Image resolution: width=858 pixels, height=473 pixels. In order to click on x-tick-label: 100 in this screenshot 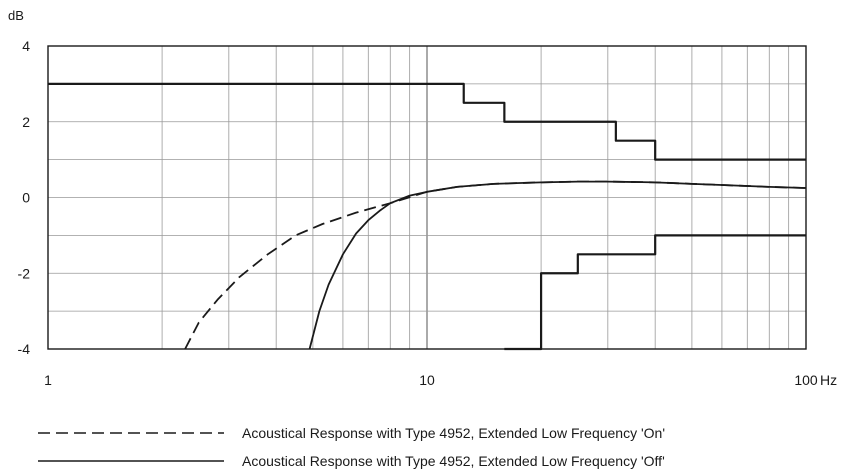, I will do `click(806, 380)`.